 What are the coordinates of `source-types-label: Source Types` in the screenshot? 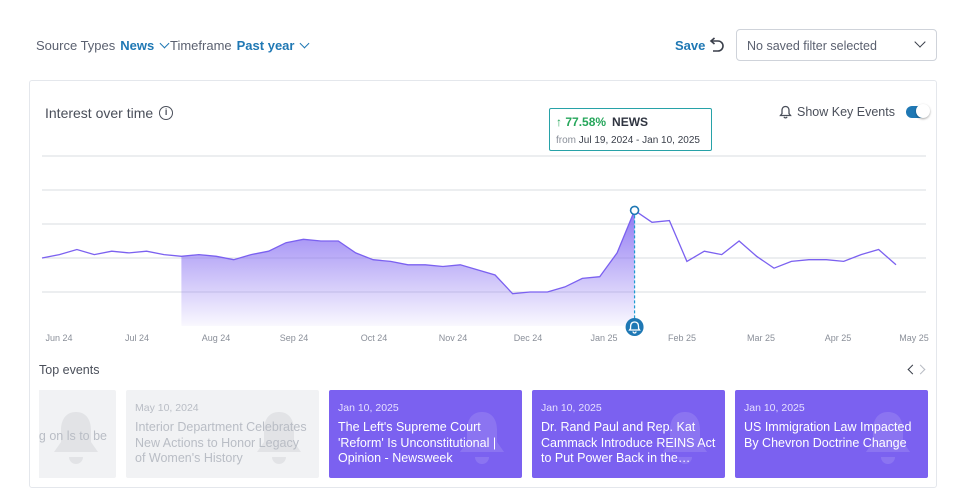 It's located at (76, 45).